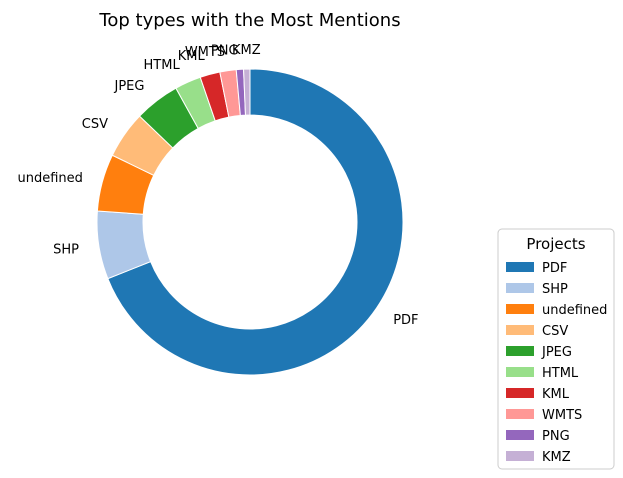  What do you see at coordinates (556, 436) in the screenshot?
I see `legend-label-png: PNG` at bounding box center [556, 436].